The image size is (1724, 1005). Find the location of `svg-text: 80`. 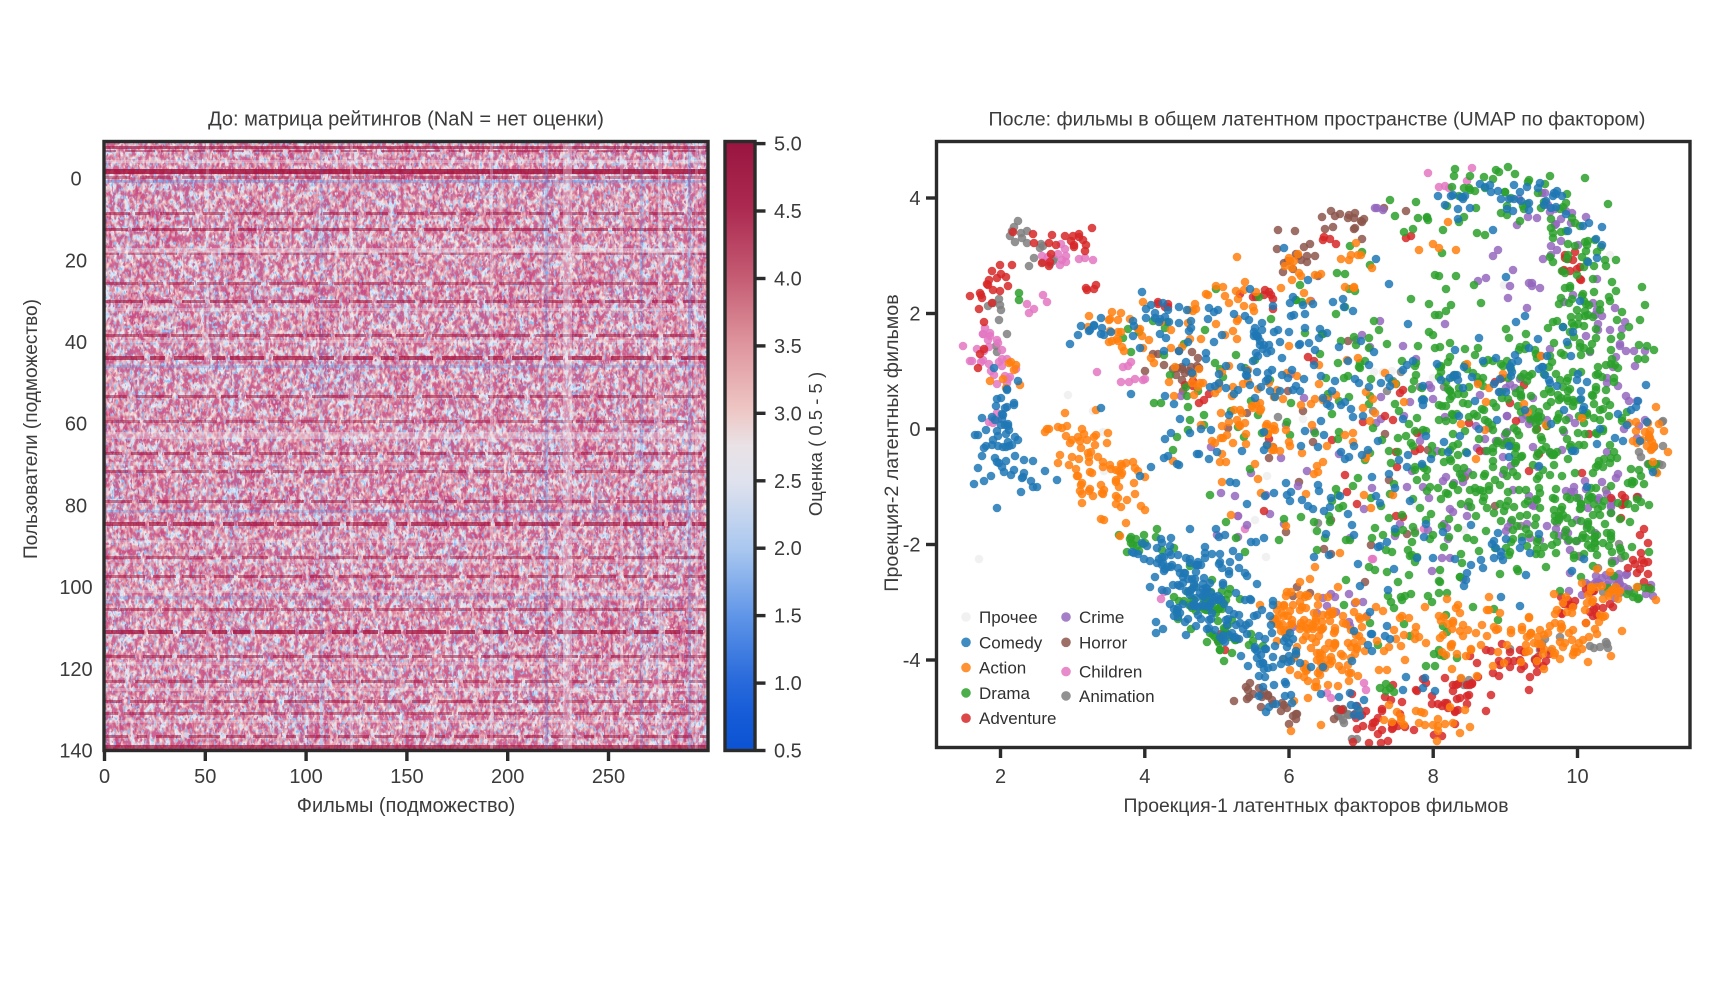

svg-text: 80 is located at coordinates (76, 506).